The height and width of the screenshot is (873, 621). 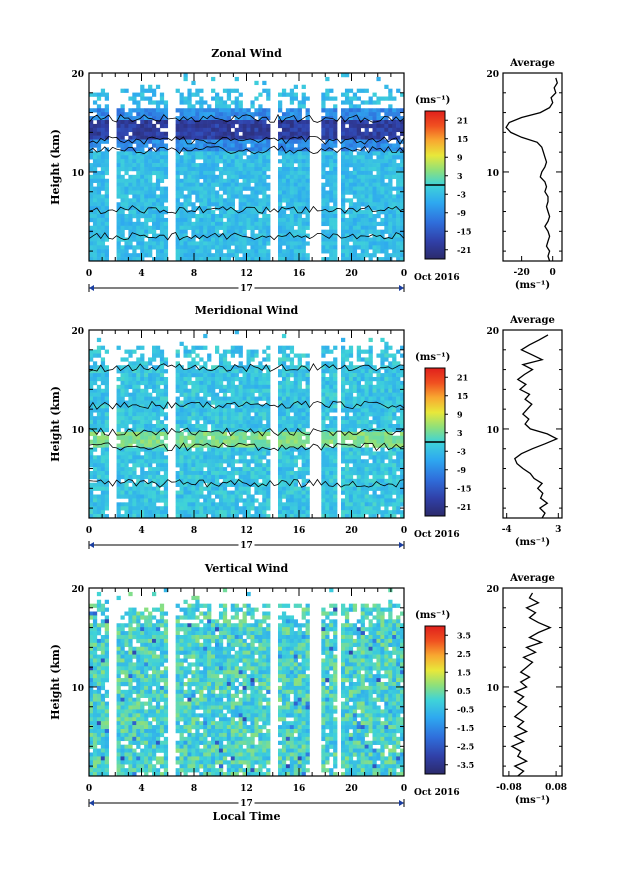 What do you see at coordinates (532, 169) in the screenshot?
I see `profile-line` at bounding box center [532, 169].